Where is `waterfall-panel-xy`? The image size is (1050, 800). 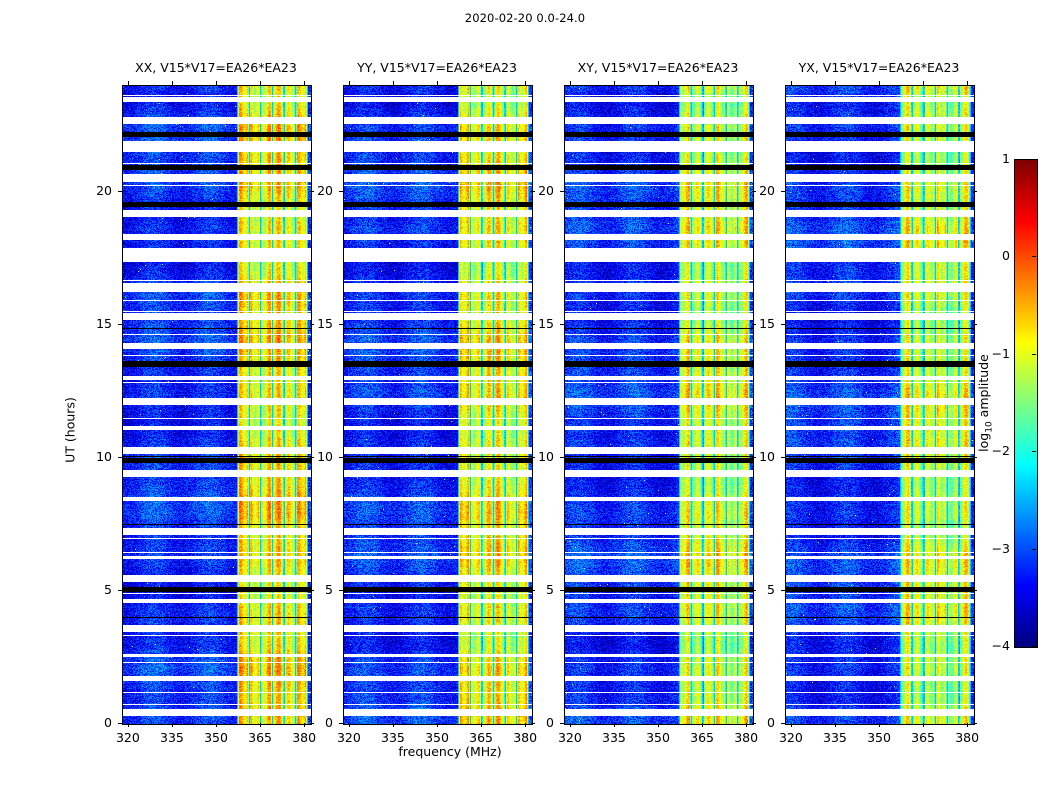 waterfall-panel-xy is located at coordinates (659, 405).